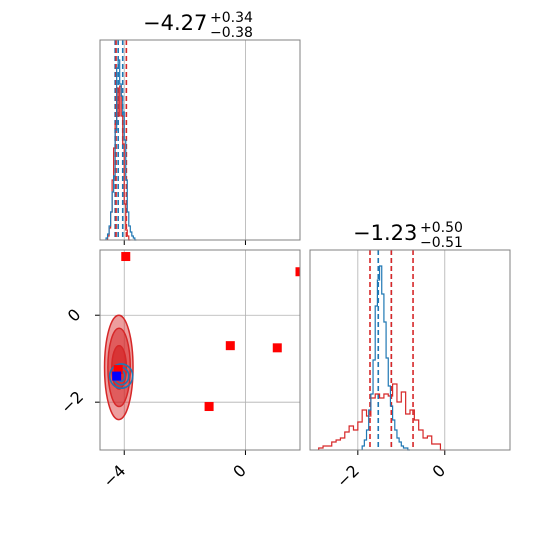 Image resolution: width=550 pixels, height=550 pixels. Describe the element at coordinates (114, 476) in the screenshot. I see `x-tick-label: −4` at that location.